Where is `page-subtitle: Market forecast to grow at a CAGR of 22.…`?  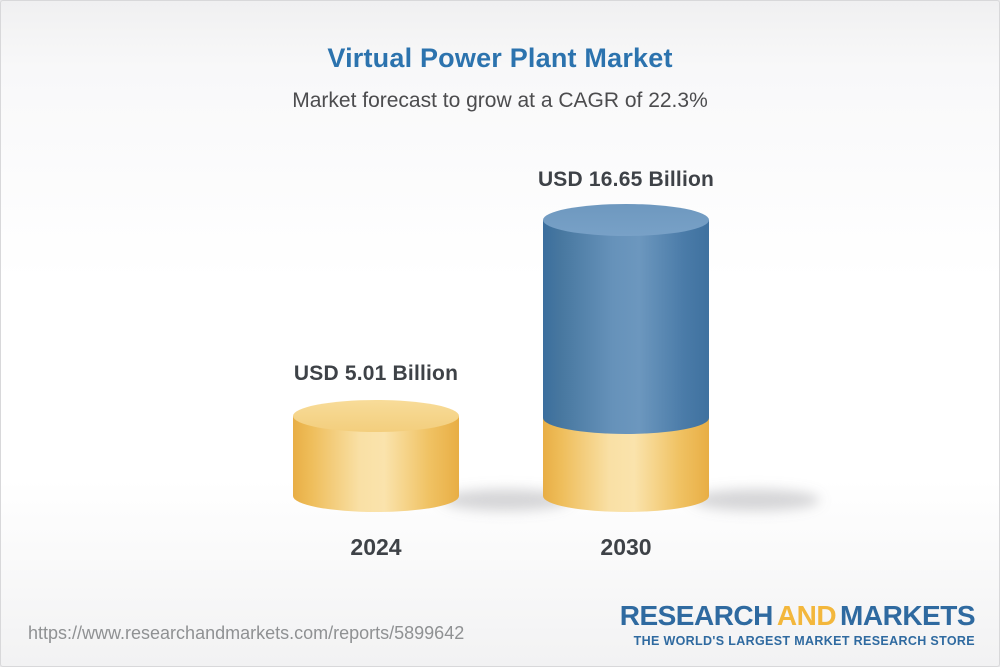 page-subtitle: Market forecast to grow at a CAGR of 22.… is located at coordinates (500, 100).